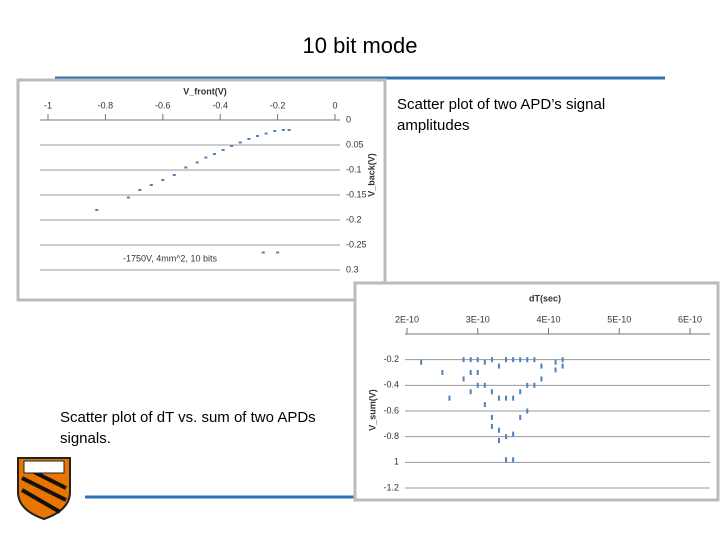 The width and height of the screenshot is (720, 540). Describe the element at coordinates (170, 258) in the screenshot. I see `annotation: -1750V, 4mm^2, 10 bits` at that location.